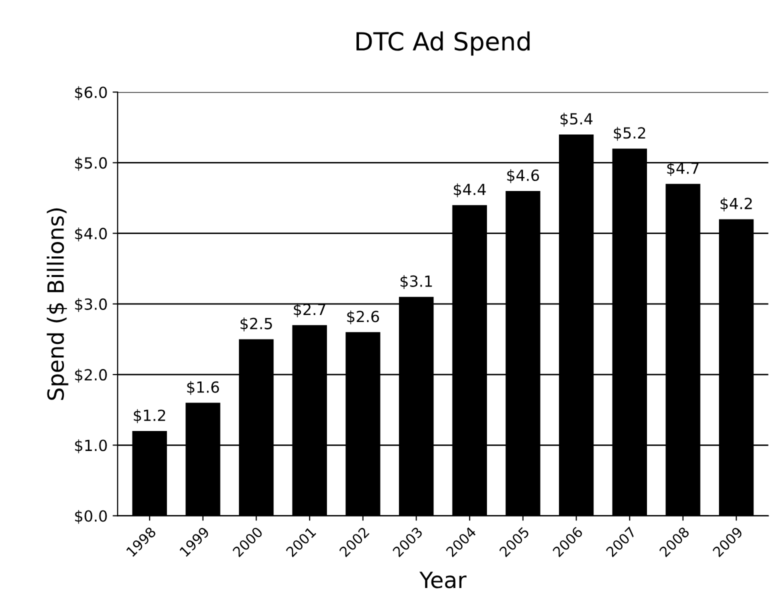  I want to click on y-tick-label: $3.0, so click(91, 305).